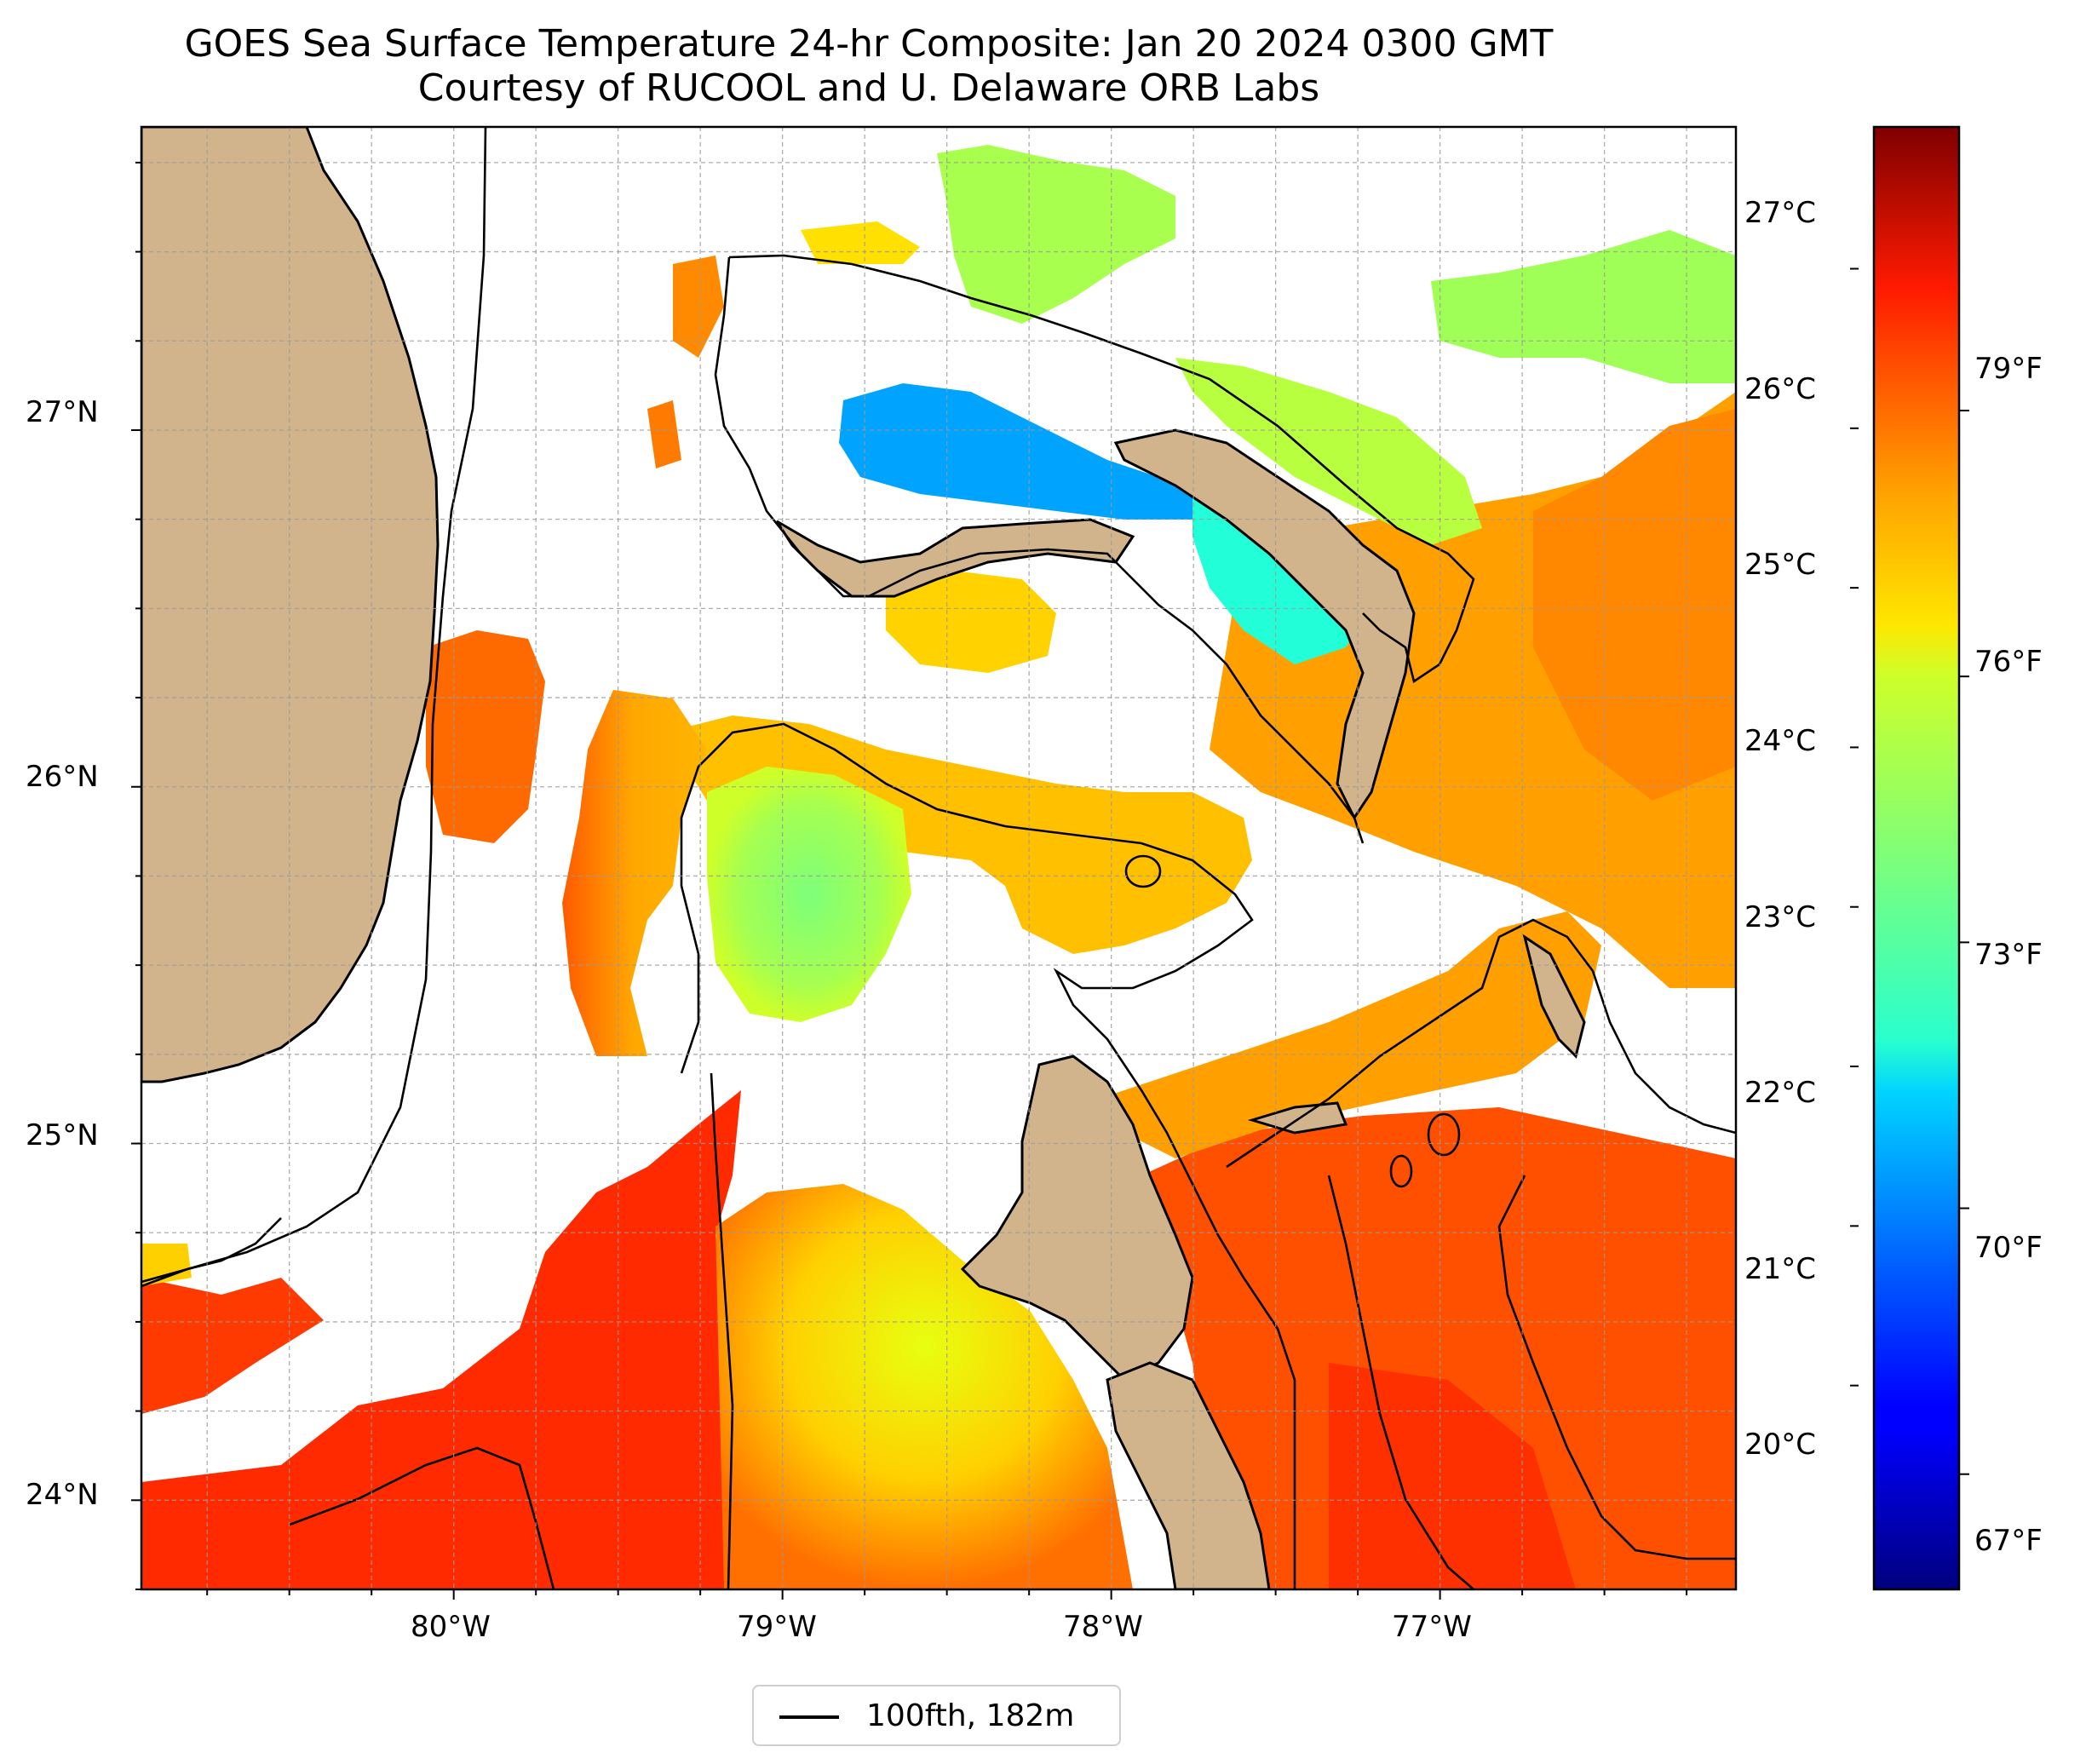  I want to click on celsius-tick-label: 25°C, so click(1780, 565).